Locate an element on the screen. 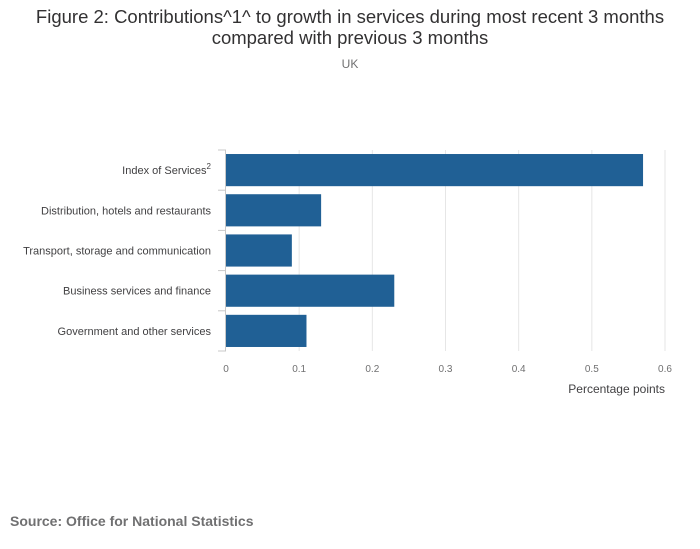  category-label: Index of Services2 is located at coordinates (166, 169).